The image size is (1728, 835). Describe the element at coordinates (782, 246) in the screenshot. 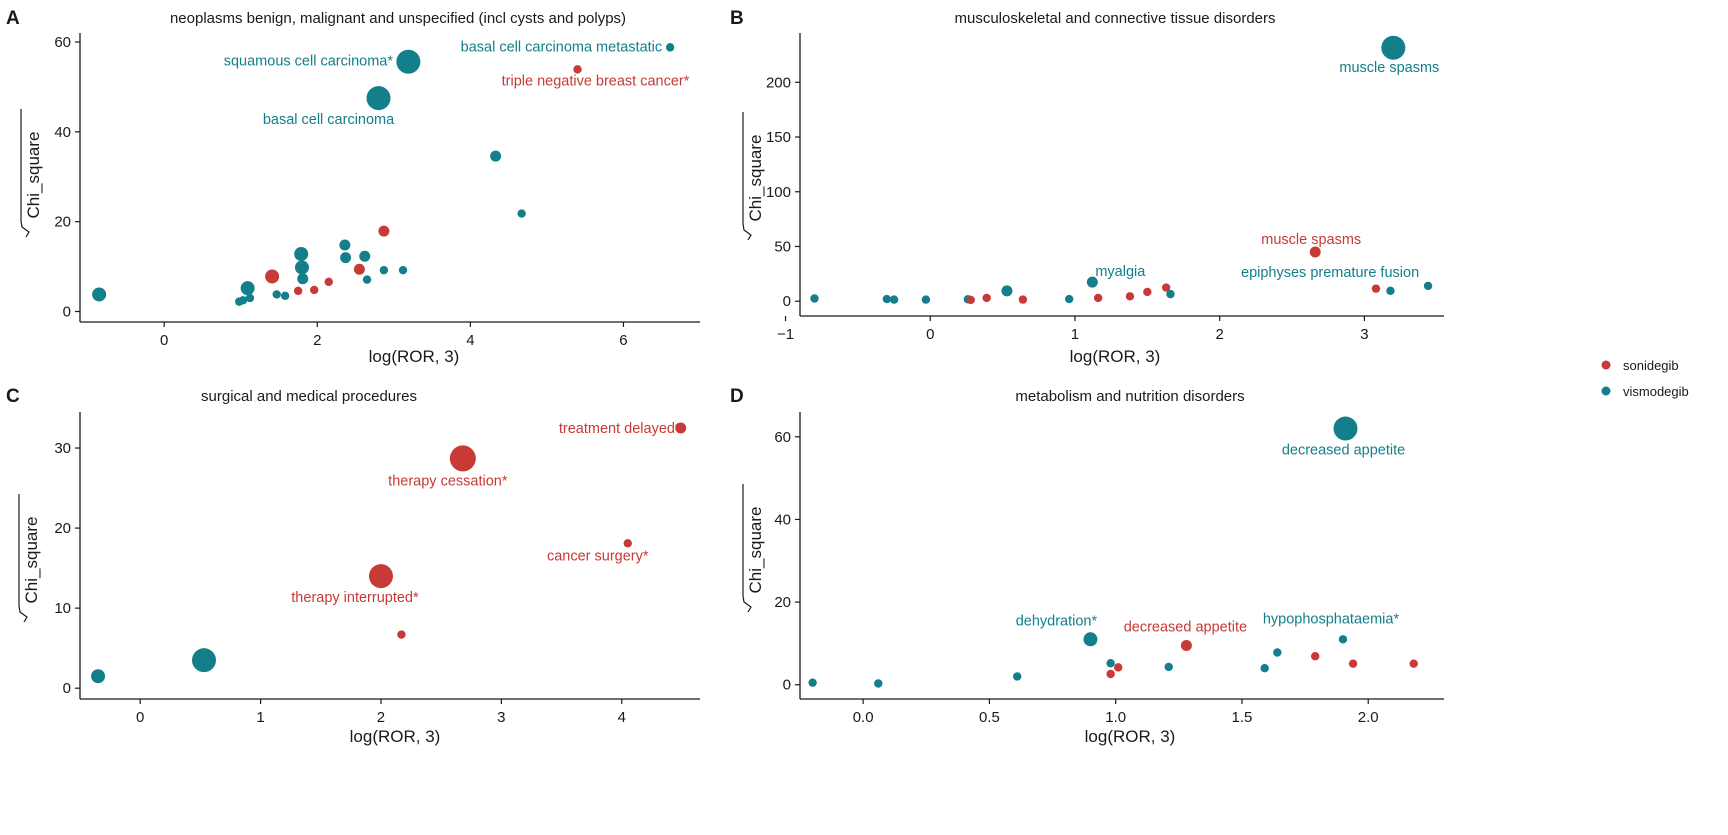

I see `y-tick-label: 50` at that location.